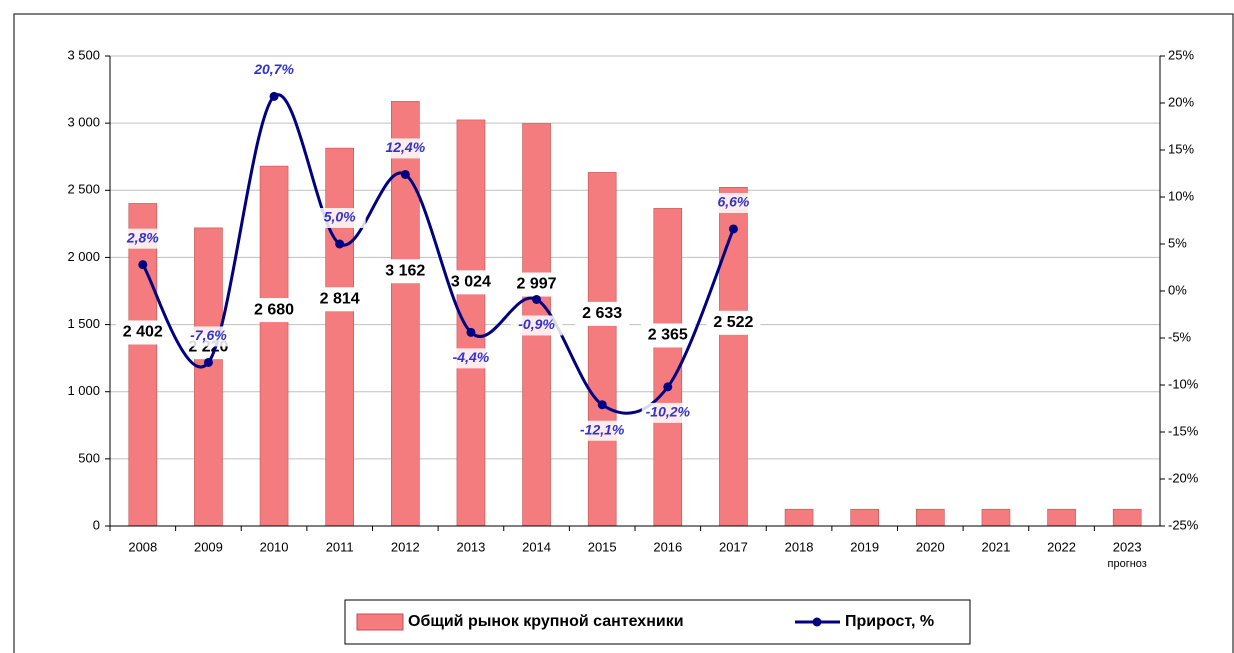  I want to click on pct-label: -0,9%, so click(536, 324).